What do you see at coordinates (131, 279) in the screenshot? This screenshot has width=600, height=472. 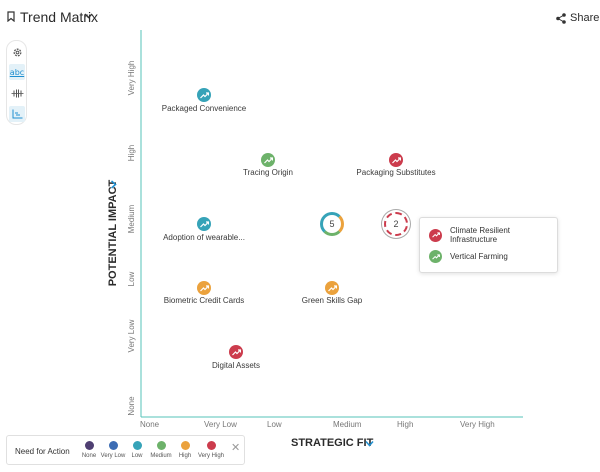 I see `y-tick-label: Low` at bounding box center [131, 279].